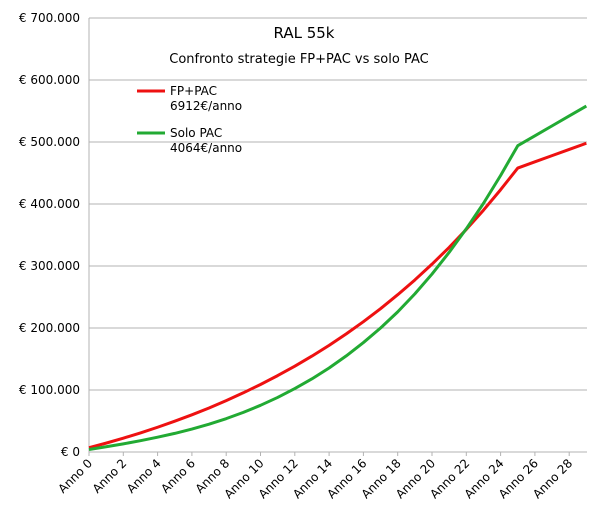 Image resolution: width=599 pixels, height=507 pixels. What do you see at coordinates (49, 18) in the screenshot?
I see `y-tick-label: € 700.000` at bounding box center [49, 18].